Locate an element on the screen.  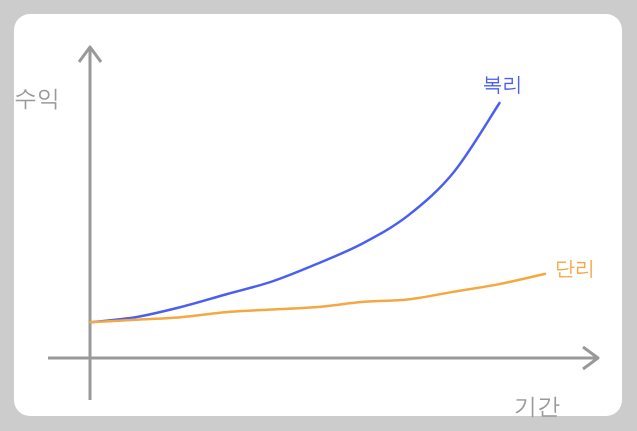
series-label: 단리 is located at coordinates (575, 268).